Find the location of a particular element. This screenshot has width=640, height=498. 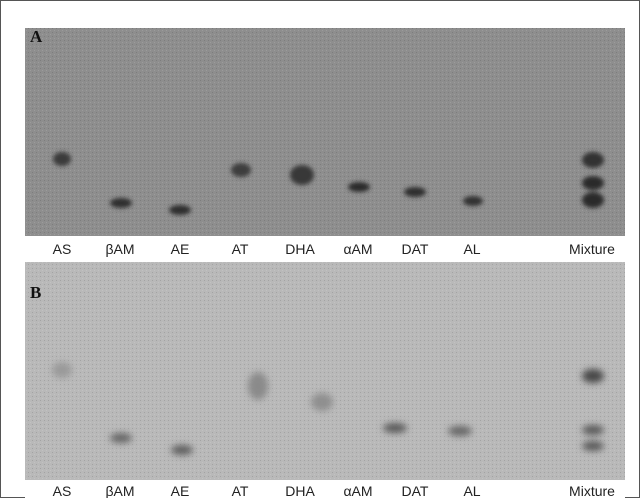

label-band-b is located at coordinates (325, 489).